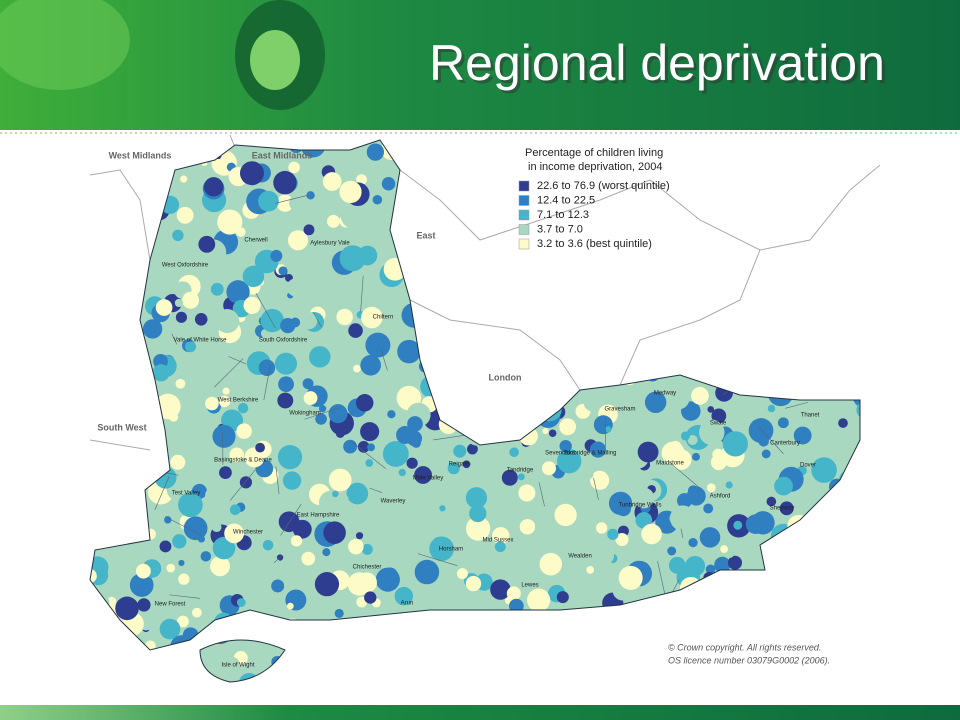 This screenshot has width=960, height=720. What do you see at coordinates (520, 471) in the screenshot?
I see `district-label: Tandridge` at bounding box center [520, 471].